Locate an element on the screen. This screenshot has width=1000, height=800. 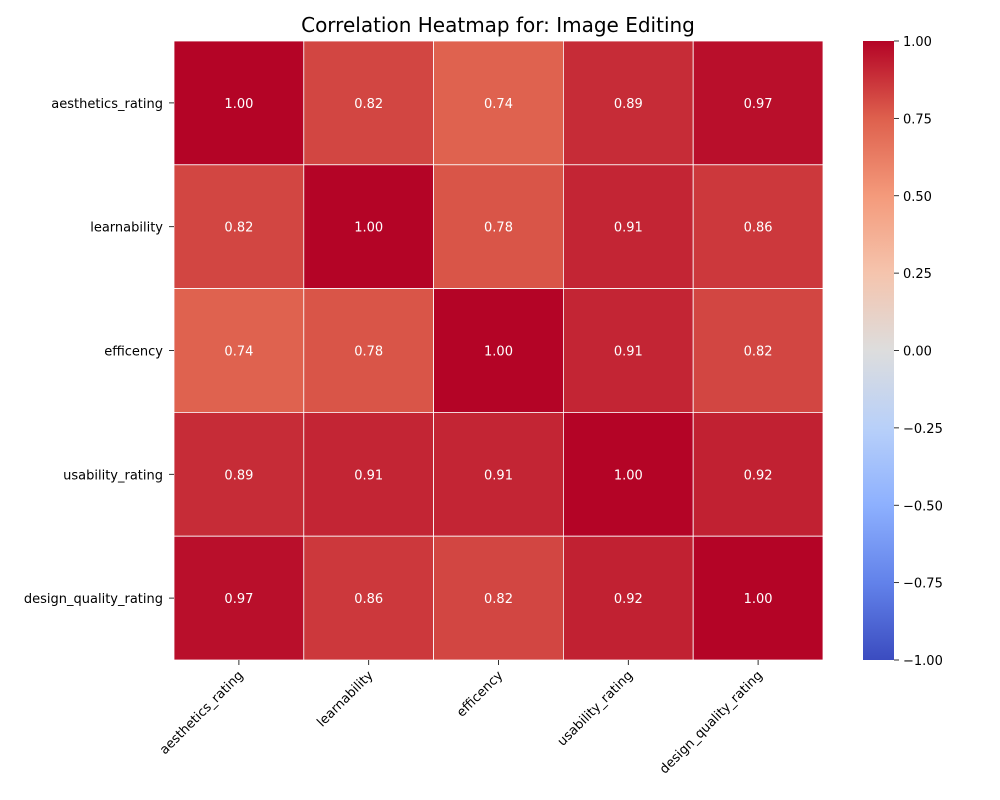
cell-value-label-r4-c4: 1.00 is located at coordinates (758, 599).